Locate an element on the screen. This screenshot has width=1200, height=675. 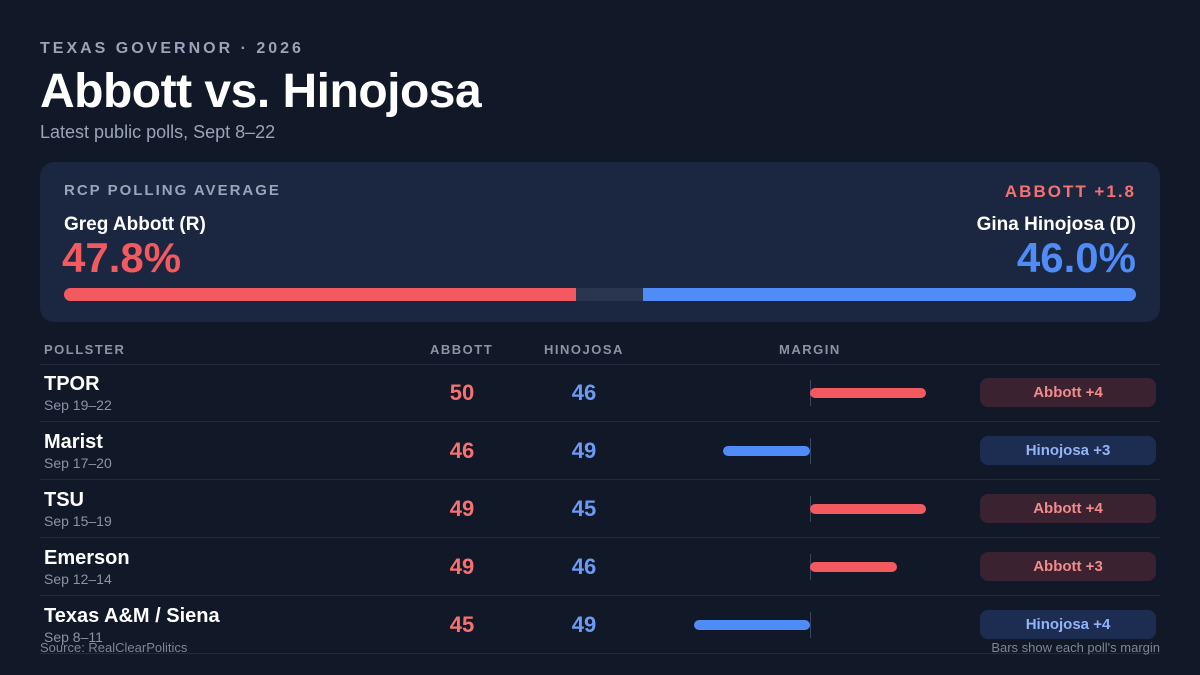
page-title: Abbott vs. Hinojosa is located at coordinates (261, 91).